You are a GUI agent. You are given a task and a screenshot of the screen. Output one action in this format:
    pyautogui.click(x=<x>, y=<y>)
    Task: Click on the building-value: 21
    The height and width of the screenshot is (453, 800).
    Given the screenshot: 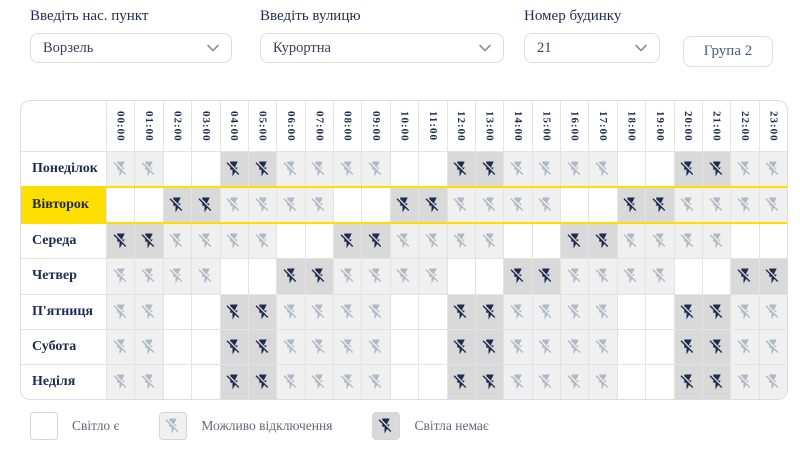 What is the action you would take?
    pyautogui.click(x=544, y=47)
    